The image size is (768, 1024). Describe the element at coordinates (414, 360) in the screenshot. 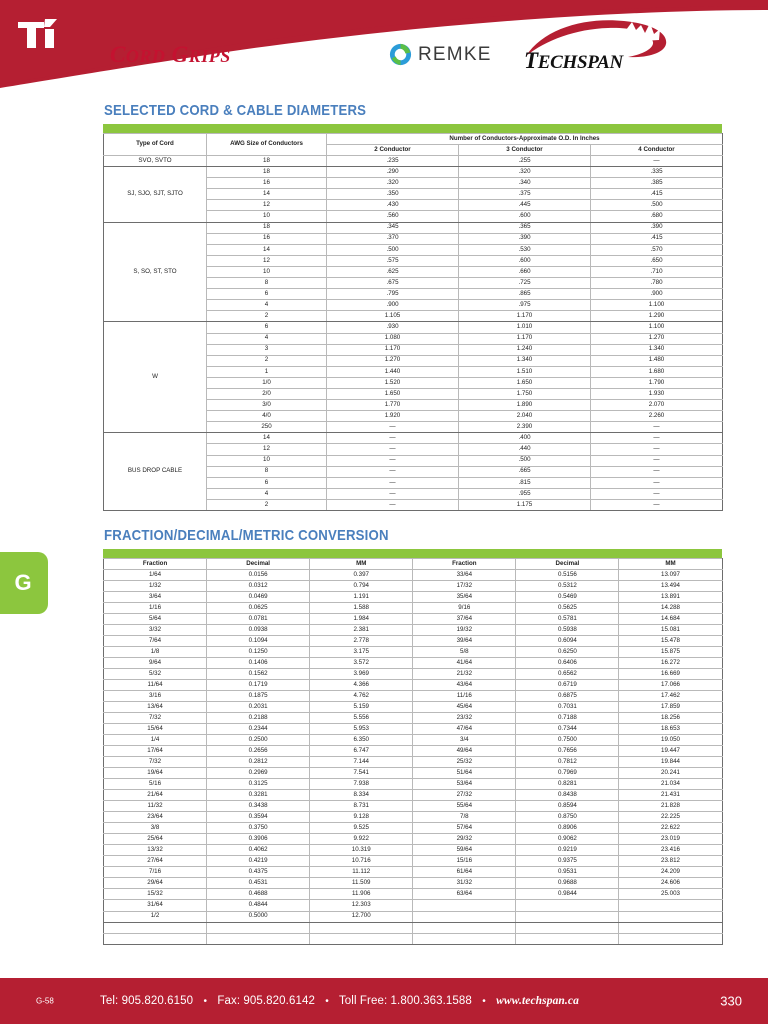

I see `table-row: 2 1.270 1.340 1.480` at that location.